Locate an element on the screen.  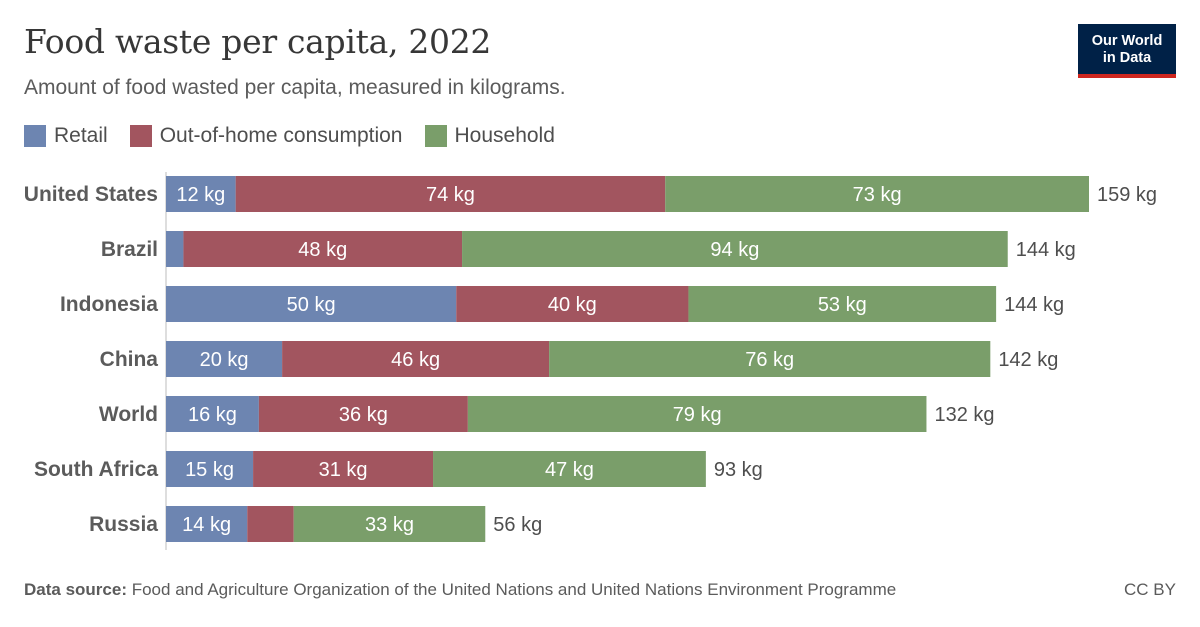
data-label-china-0: 20 kg is located at coordinates (224, 360).